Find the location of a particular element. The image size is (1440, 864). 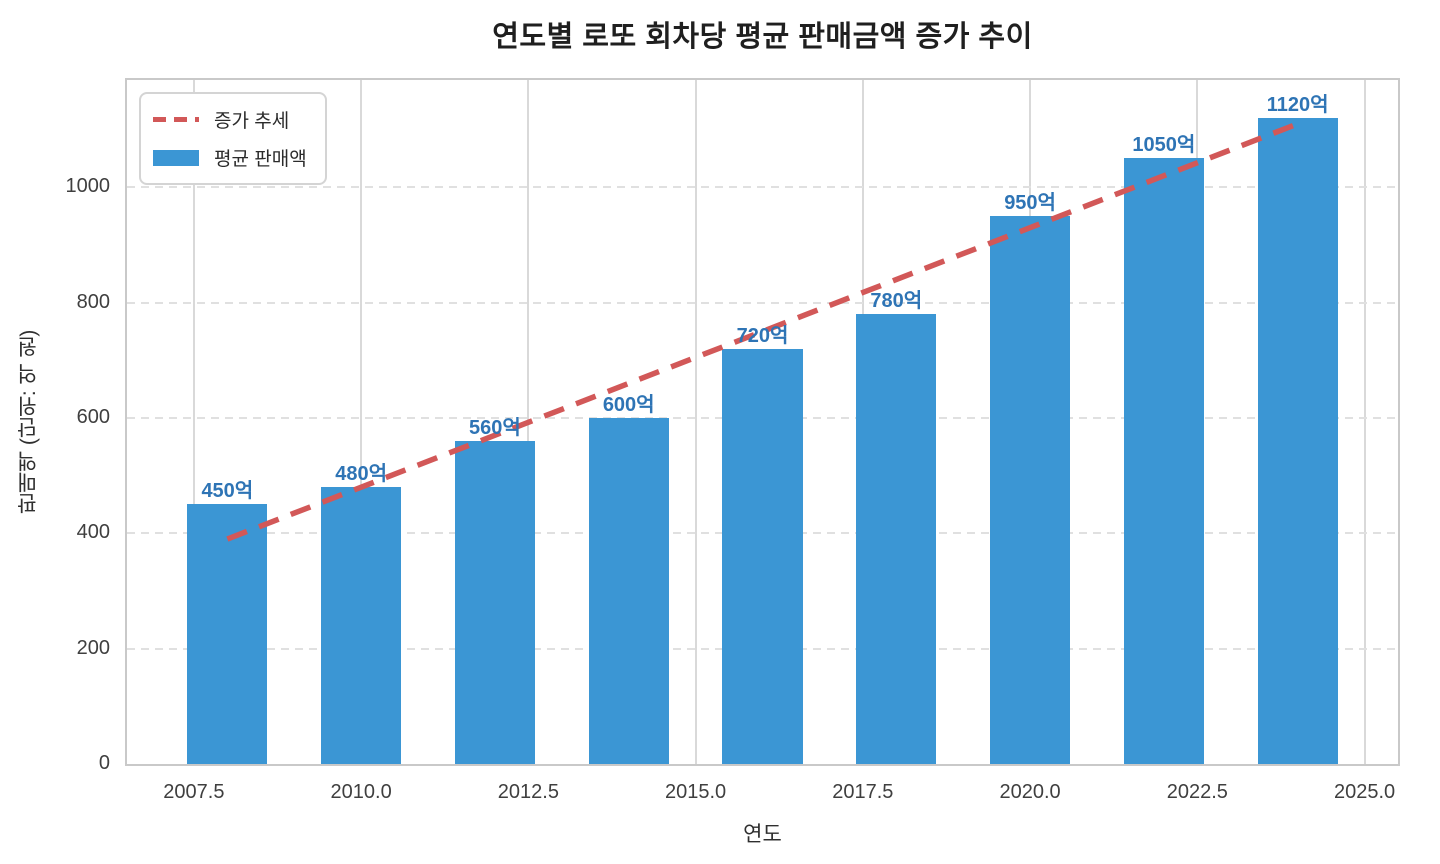

bar-value-label: 1050억 is located at coordinates (1164, 145).